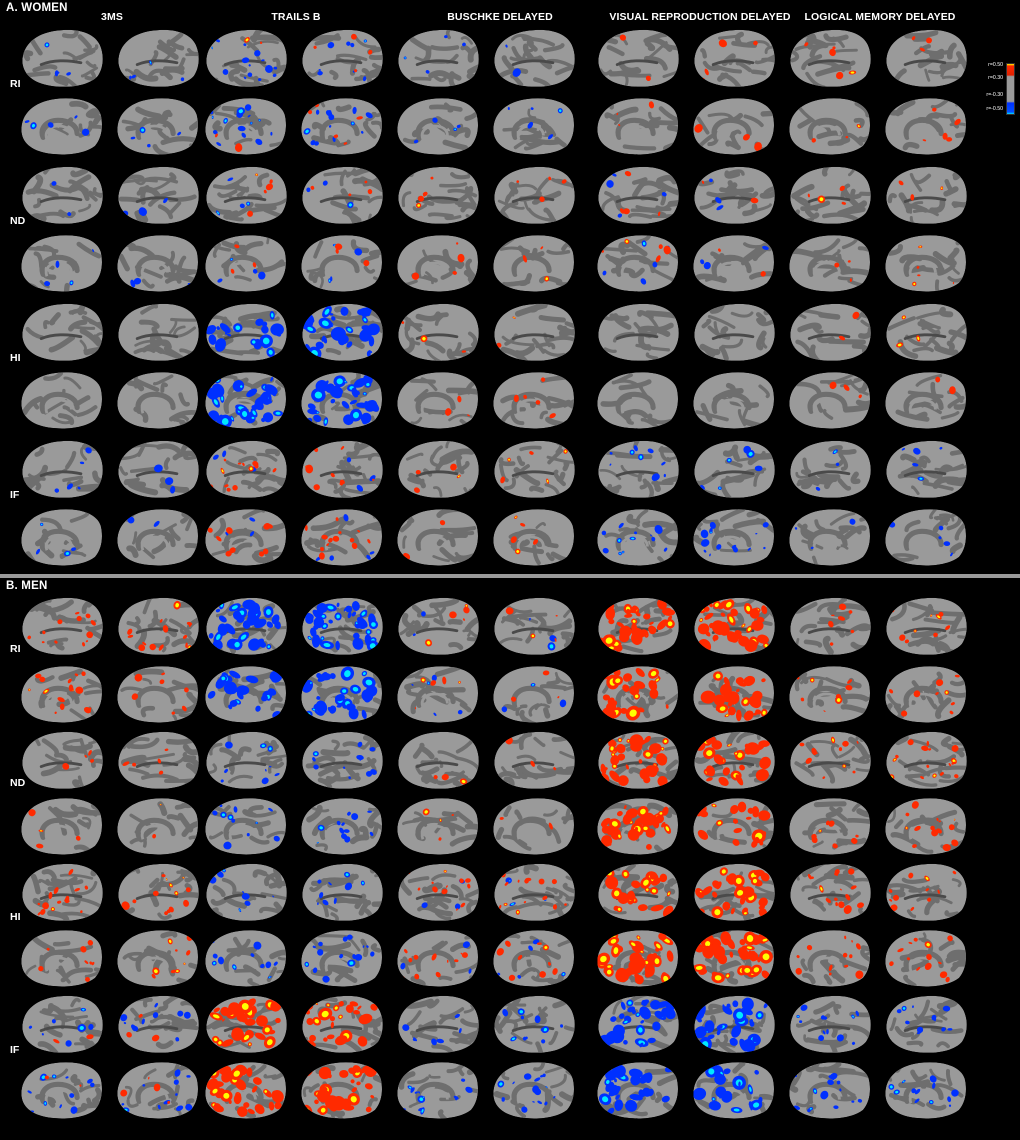 This screenshot has height=1140, width=1020. What do you see at coordinates (62, 195) in the screenshot?
I see `brain-women-nd-3ms-lateral-left` at bounding box center [62, 195].